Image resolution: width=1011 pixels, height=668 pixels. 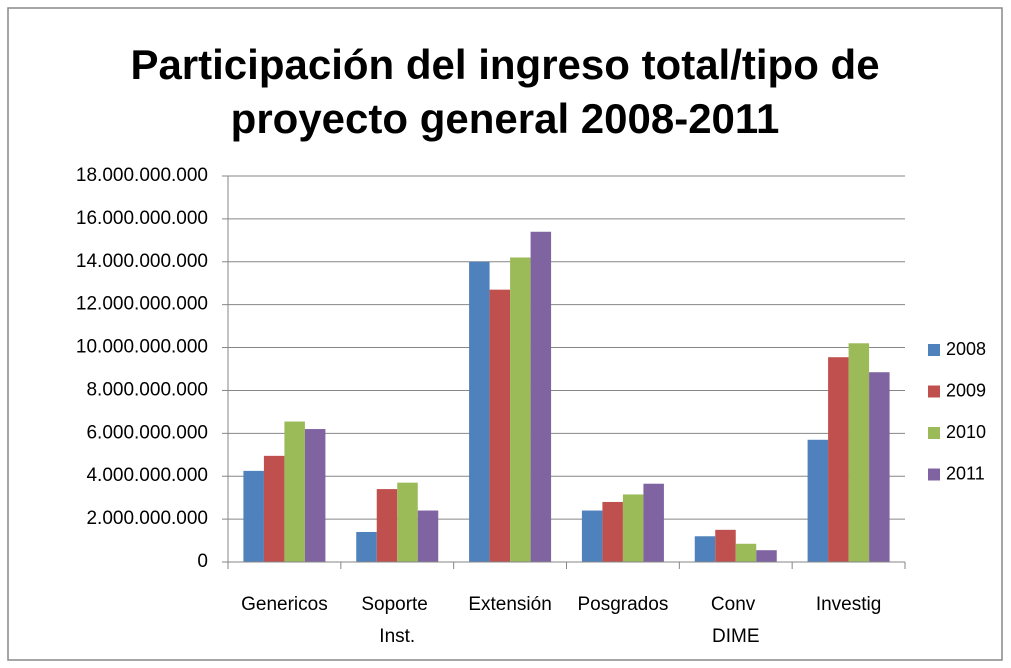 What do you see at coordinates (397, 620) in the screenshot?
I see `x-tick-label: Soporte Inst.` at bounding box center [397, 620].